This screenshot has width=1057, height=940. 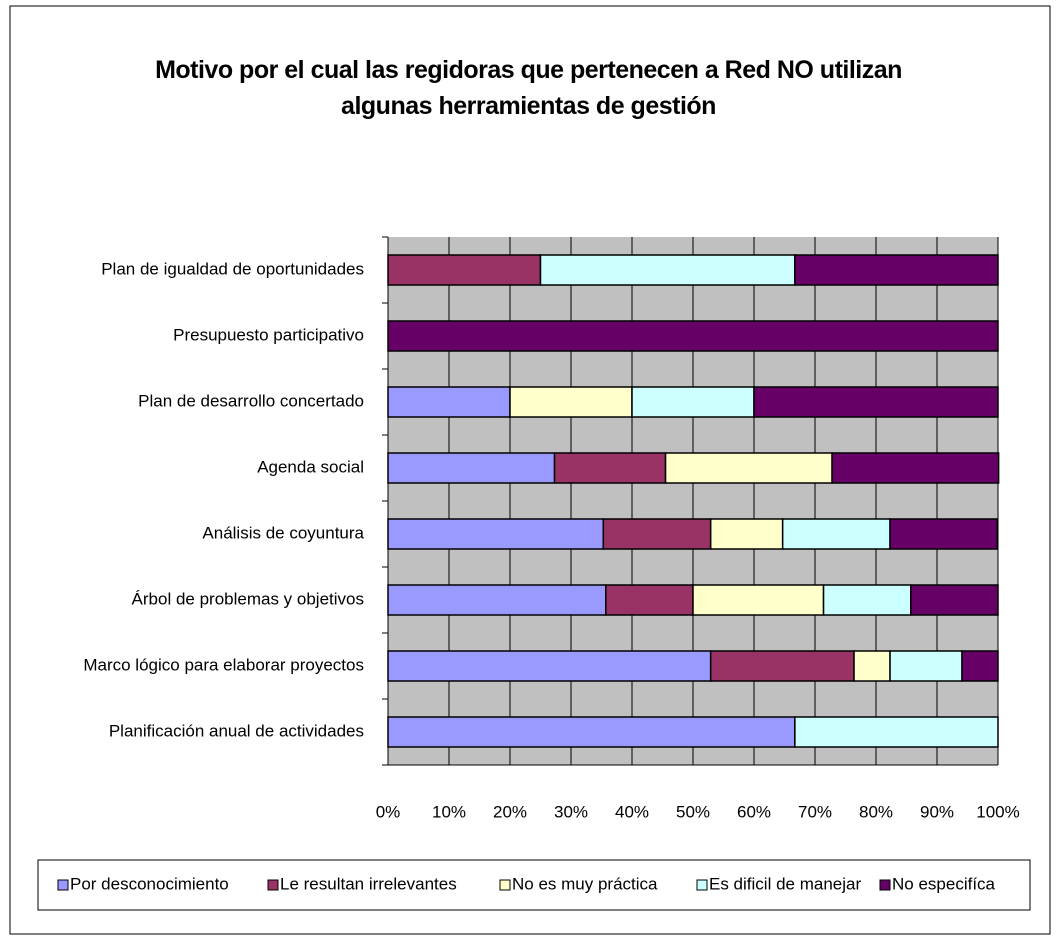 I want to click on x-tick-label: 90%, so click(x=937, y=811).